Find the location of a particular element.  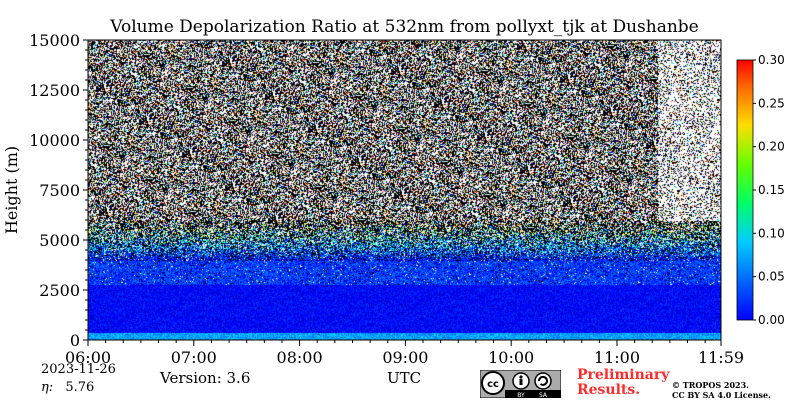

colorbar-tick-label: 0.25 is located at coordinates (771, 103).